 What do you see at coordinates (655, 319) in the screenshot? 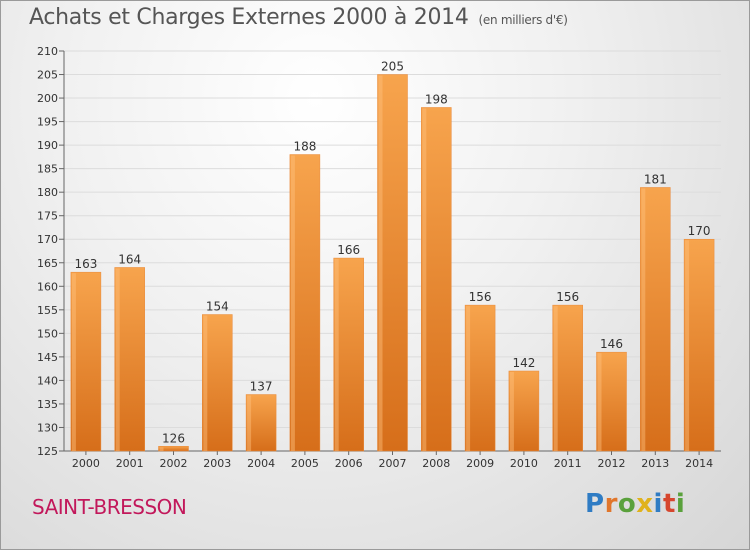
I see `bar-2013` at bounding box center [655, 319].